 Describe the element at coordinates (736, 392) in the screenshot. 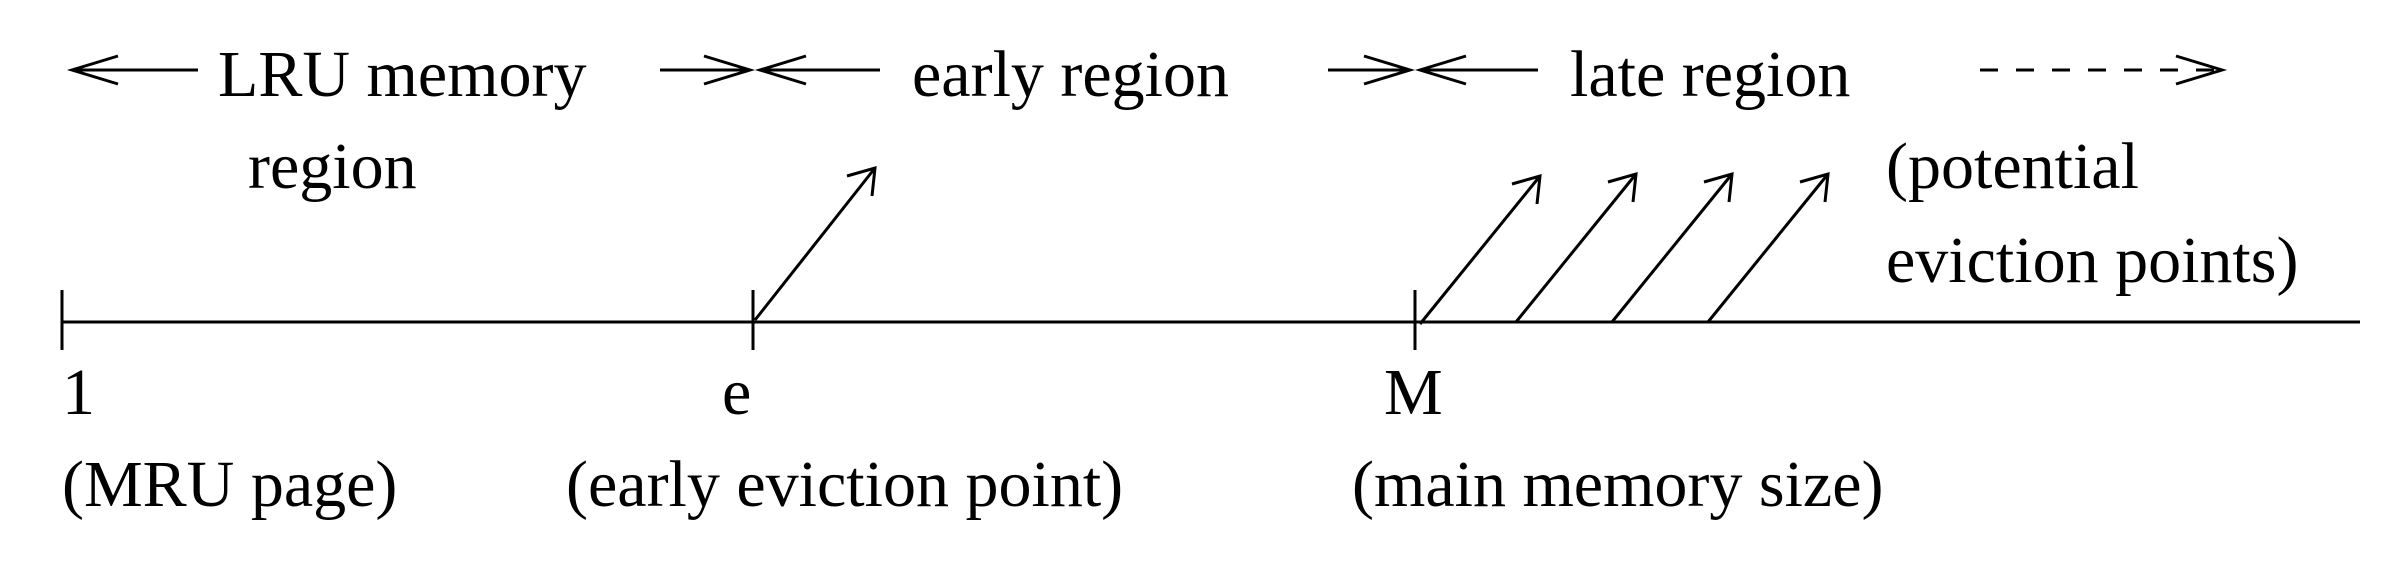

I see `axis-point-e-symbol: e` at that location.